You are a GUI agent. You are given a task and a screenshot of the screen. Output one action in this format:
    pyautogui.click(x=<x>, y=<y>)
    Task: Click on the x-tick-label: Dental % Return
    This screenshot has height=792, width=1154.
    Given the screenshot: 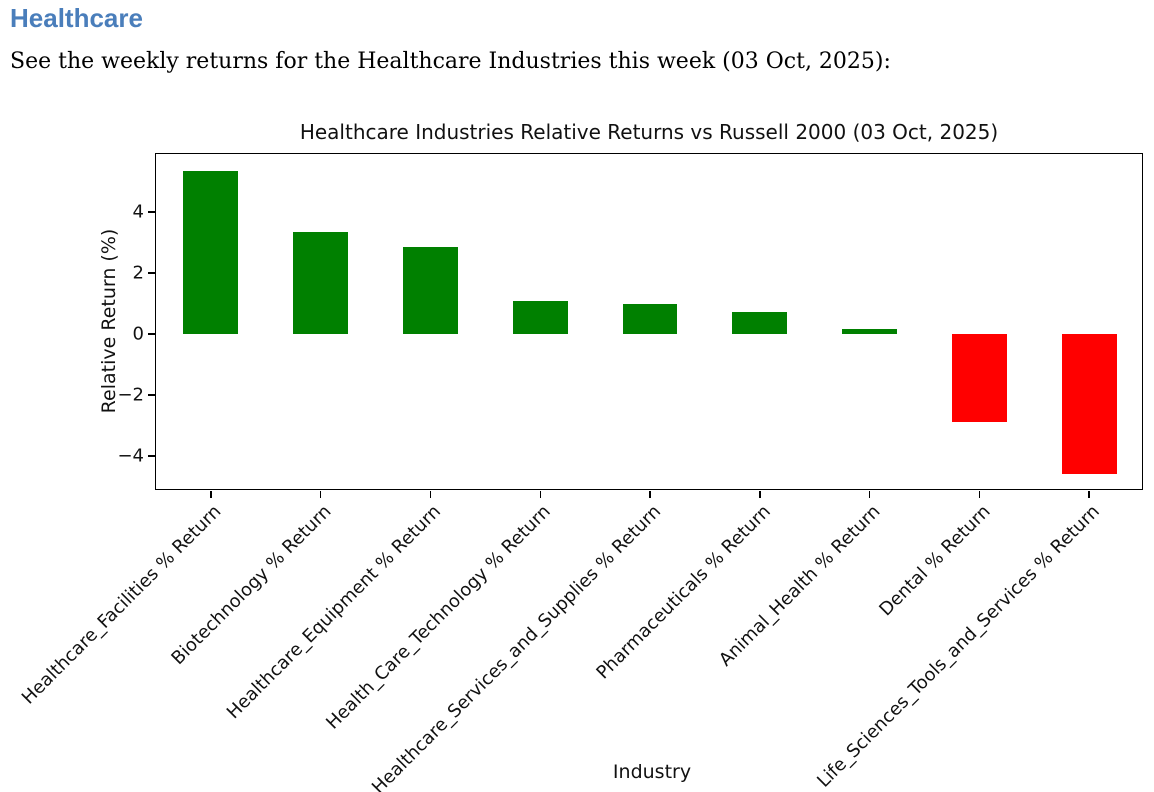 What is the action you would take?
    pyautogui.click(x=934, y=561)
    